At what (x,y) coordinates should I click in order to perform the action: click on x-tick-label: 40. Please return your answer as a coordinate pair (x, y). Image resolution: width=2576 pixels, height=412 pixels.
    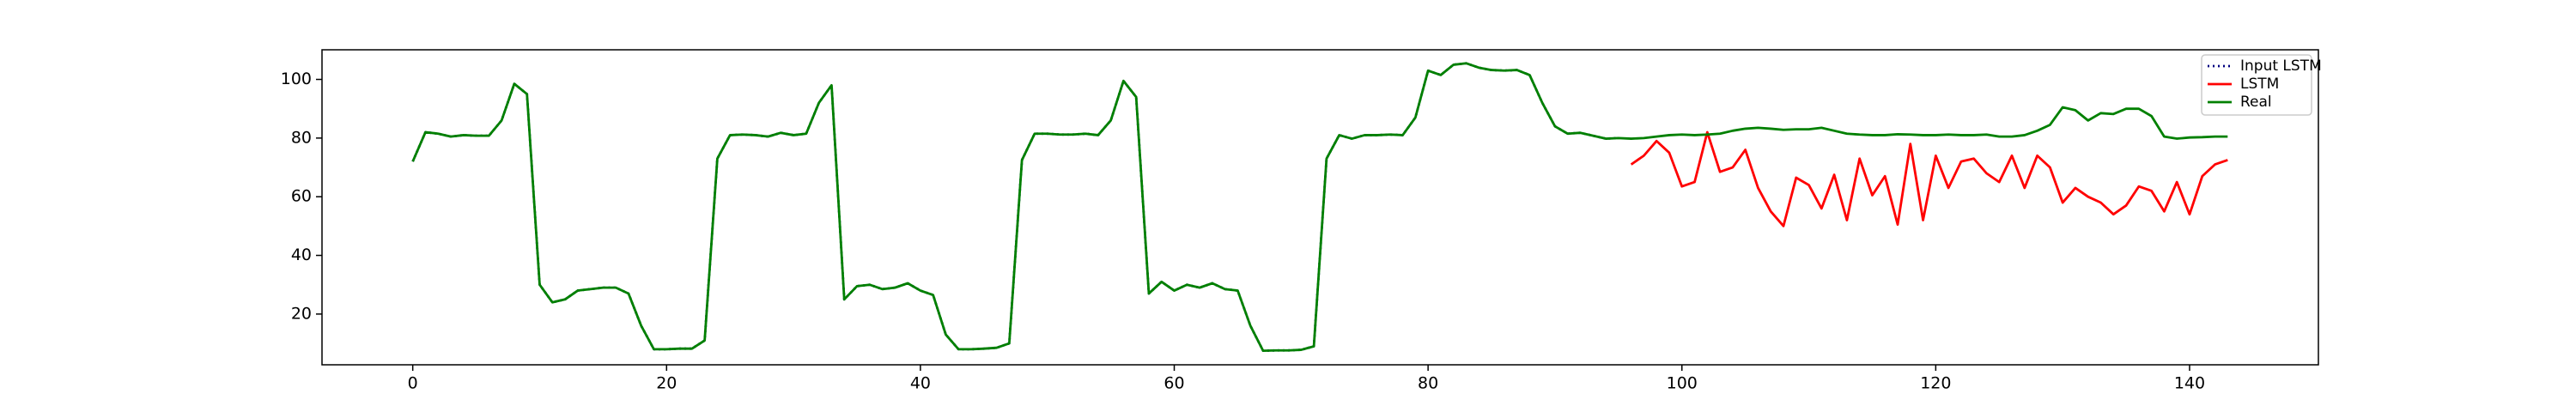
    Looking at the image, I should click on (921, 383).